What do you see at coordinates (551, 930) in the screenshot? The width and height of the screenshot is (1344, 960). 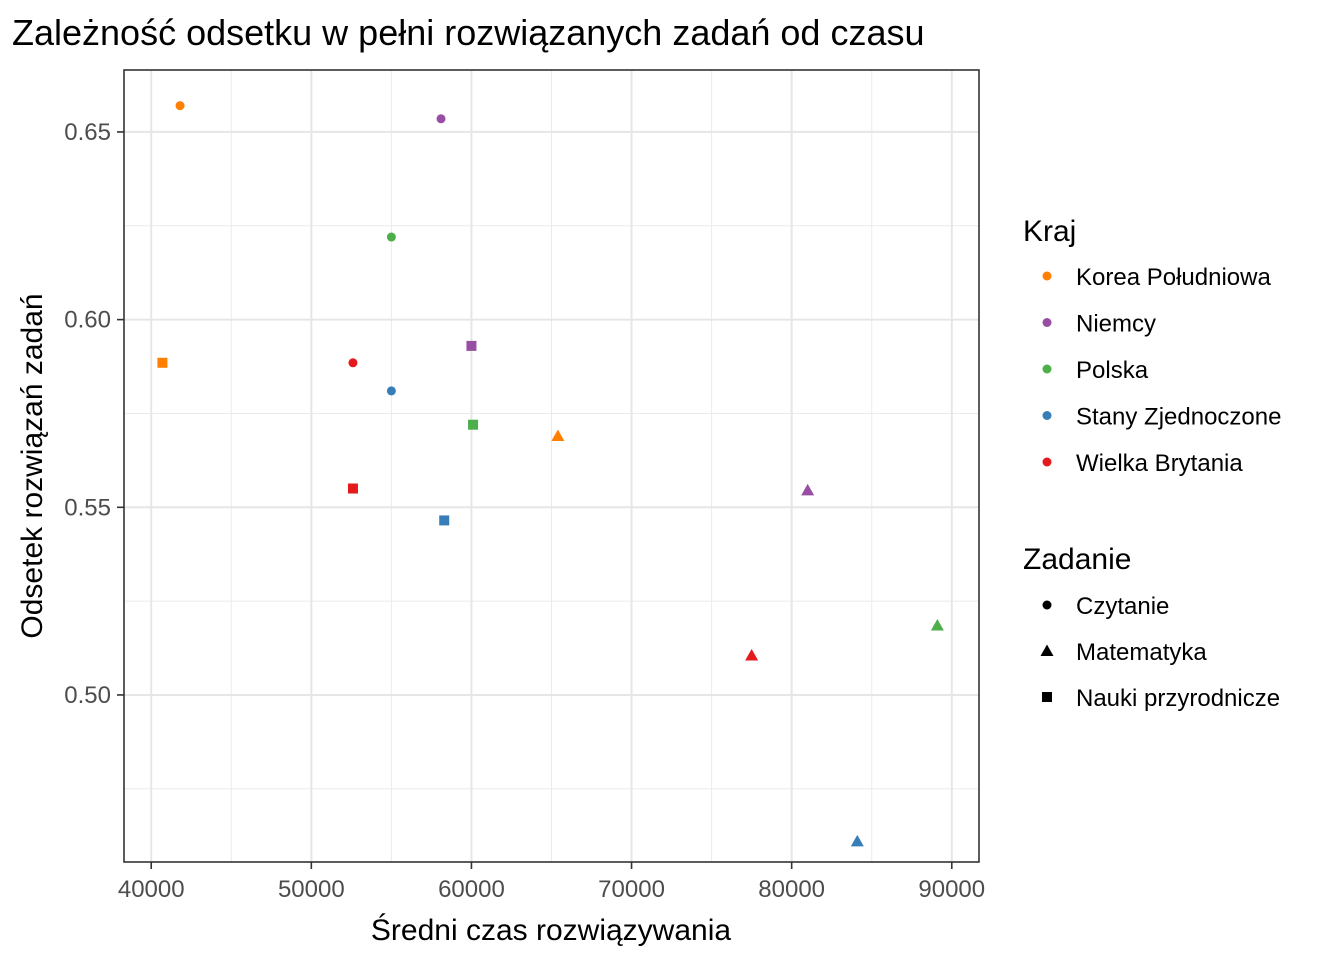 I see `x-axis-title: Średni czas rozwiązywania` at bounding box center [551, 930].